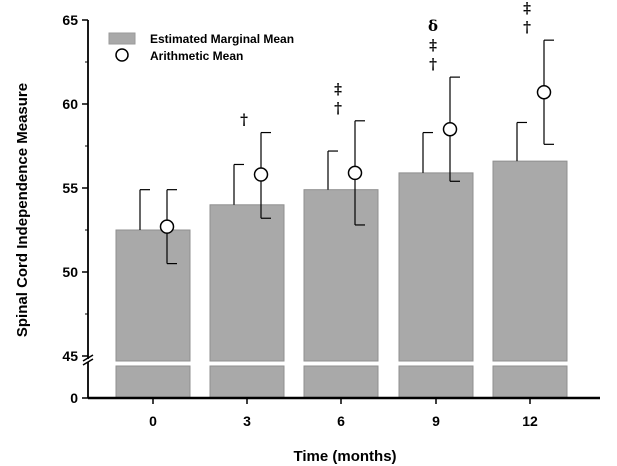 The width and height of the screenshot is (617, 466). I want to click on x-tick-label: 12, so click(530, 421).